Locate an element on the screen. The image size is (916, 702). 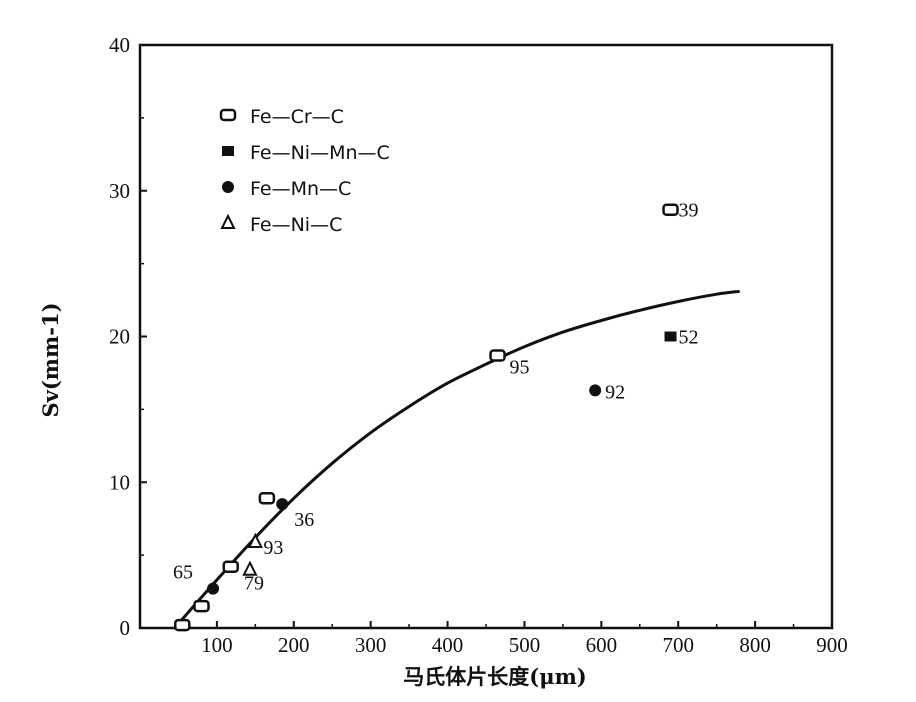
legend-label: Fe—Ni—Mn—C is located at coordinates (320, 153).